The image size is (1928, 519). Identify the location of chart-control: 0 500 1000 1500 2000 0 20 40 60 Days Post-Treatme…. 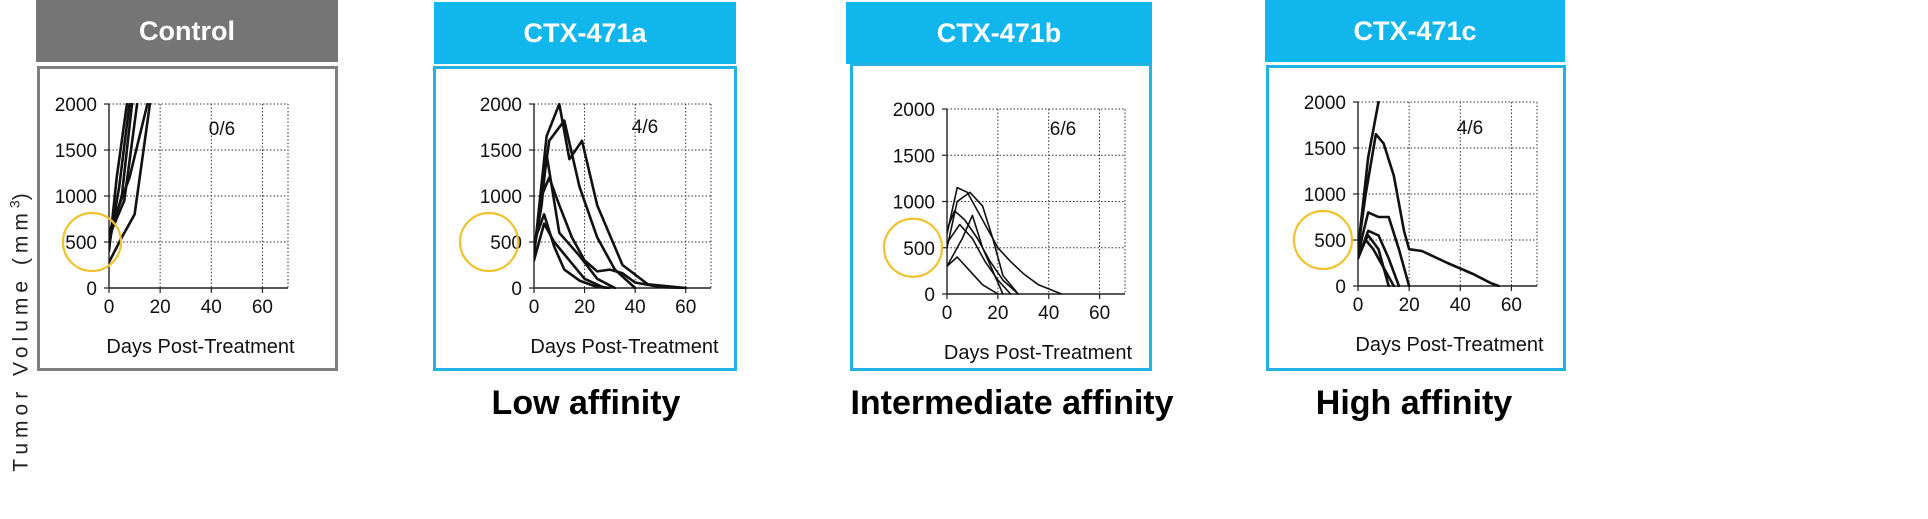
(175, 226).